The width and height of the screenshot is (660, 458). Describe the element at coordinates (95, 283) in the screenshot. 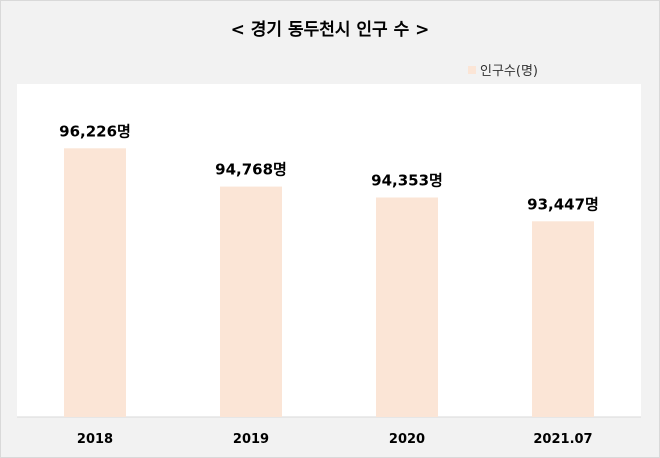

I see `bar-2018` at that location.